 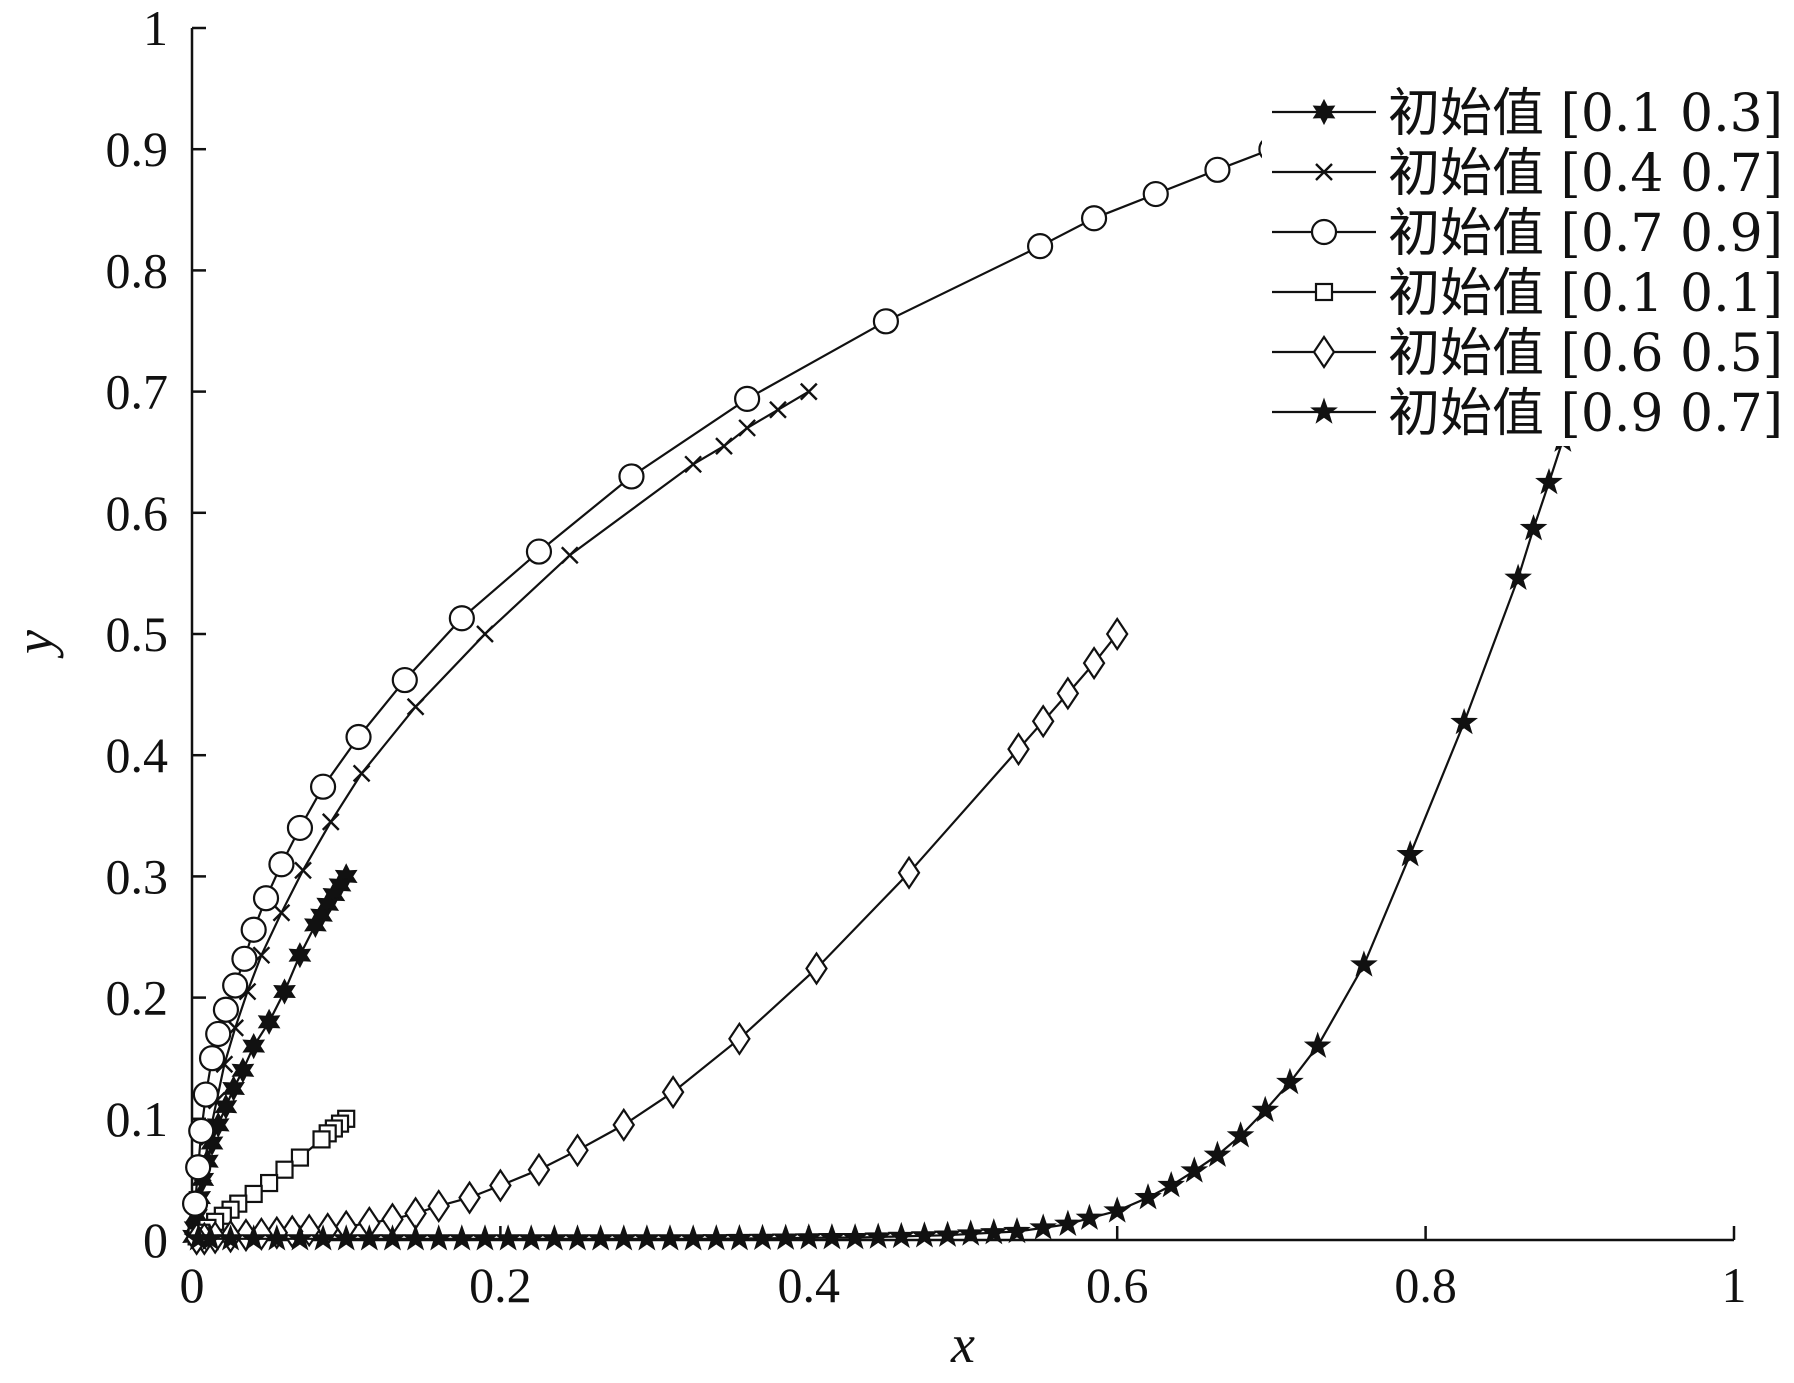 What do you see at coordinates (1585, 354) in the screenshot?
I see `legend-label: 初始值 [0.6 0.5]` at bounding box center [1585, 354].